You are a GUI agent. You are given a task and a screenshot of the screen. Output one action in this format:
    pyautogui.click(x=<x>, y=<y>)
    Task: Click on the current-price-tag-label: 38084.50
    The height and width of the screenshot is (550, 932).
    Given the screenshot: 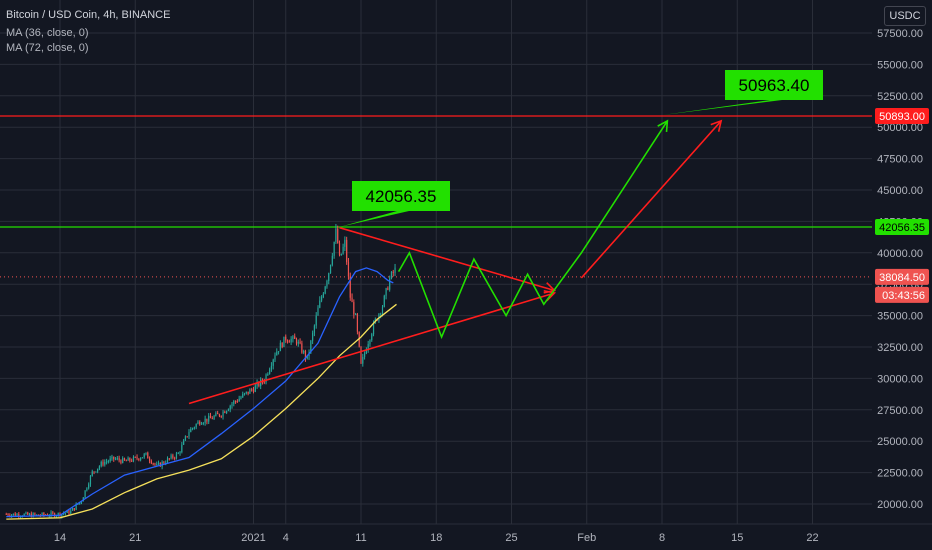 What is the action you would take?
    pyautogui.click(x=902, y=278)
    